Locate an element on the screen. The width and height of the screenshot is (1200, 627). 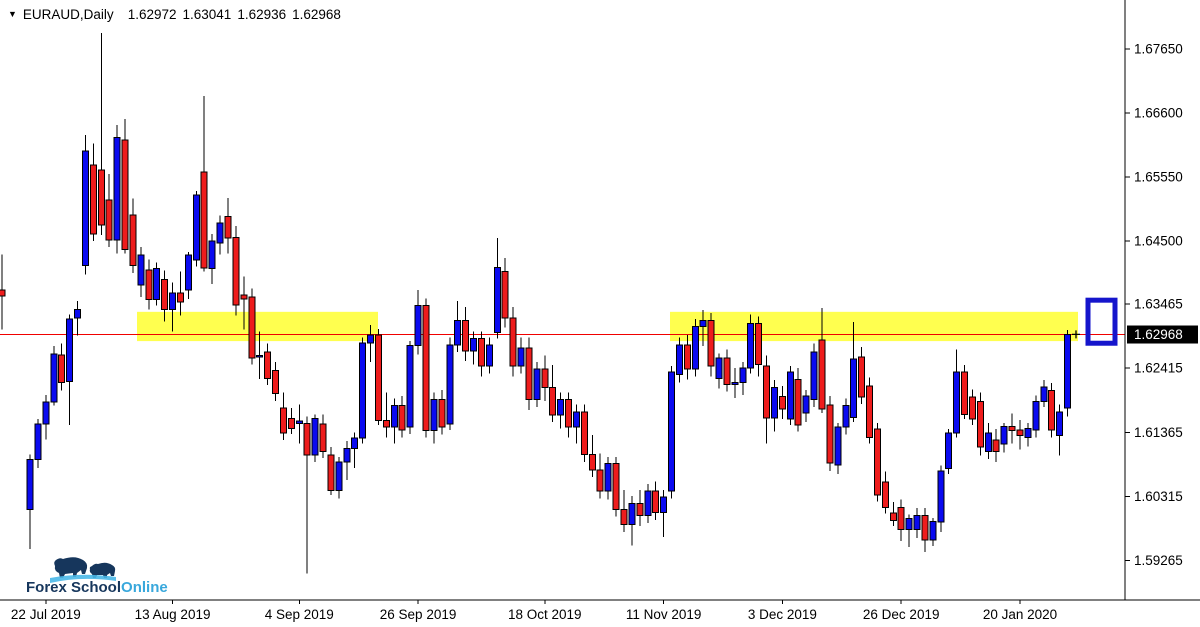
logo-text: Forex SchoolOnline is located at coordinates (97, 587).